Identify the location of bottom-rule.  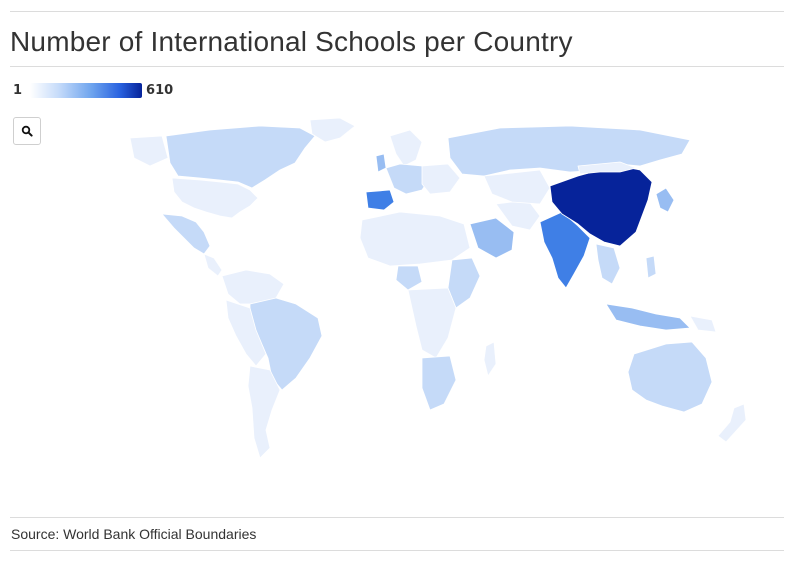
(397, 550).